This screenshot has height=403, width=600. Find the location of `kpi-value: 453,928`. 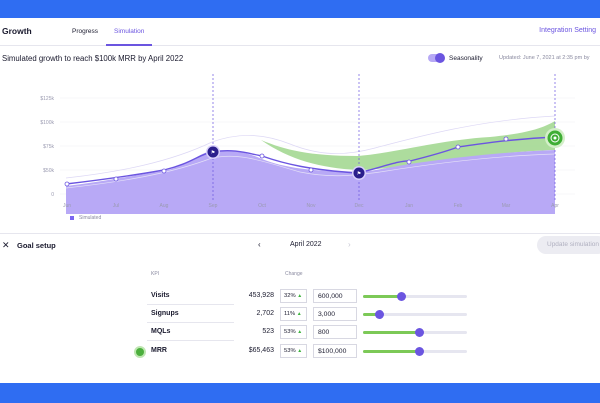

kpi-value: 453,928 is located at coordinates (261, 295).